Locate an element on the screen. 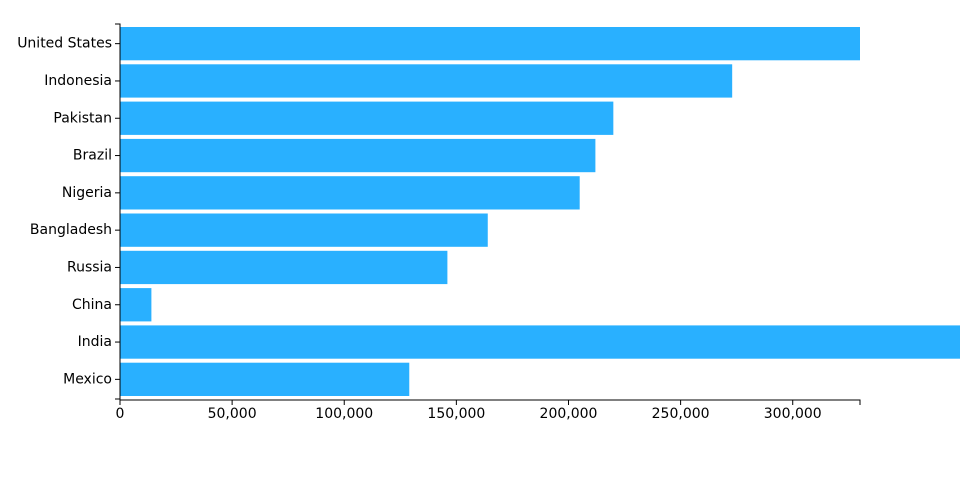 Image resolution: width=960 pixels, height=500 pixels. x-tick-label: 100,000 is located at coordinates (344, 414).